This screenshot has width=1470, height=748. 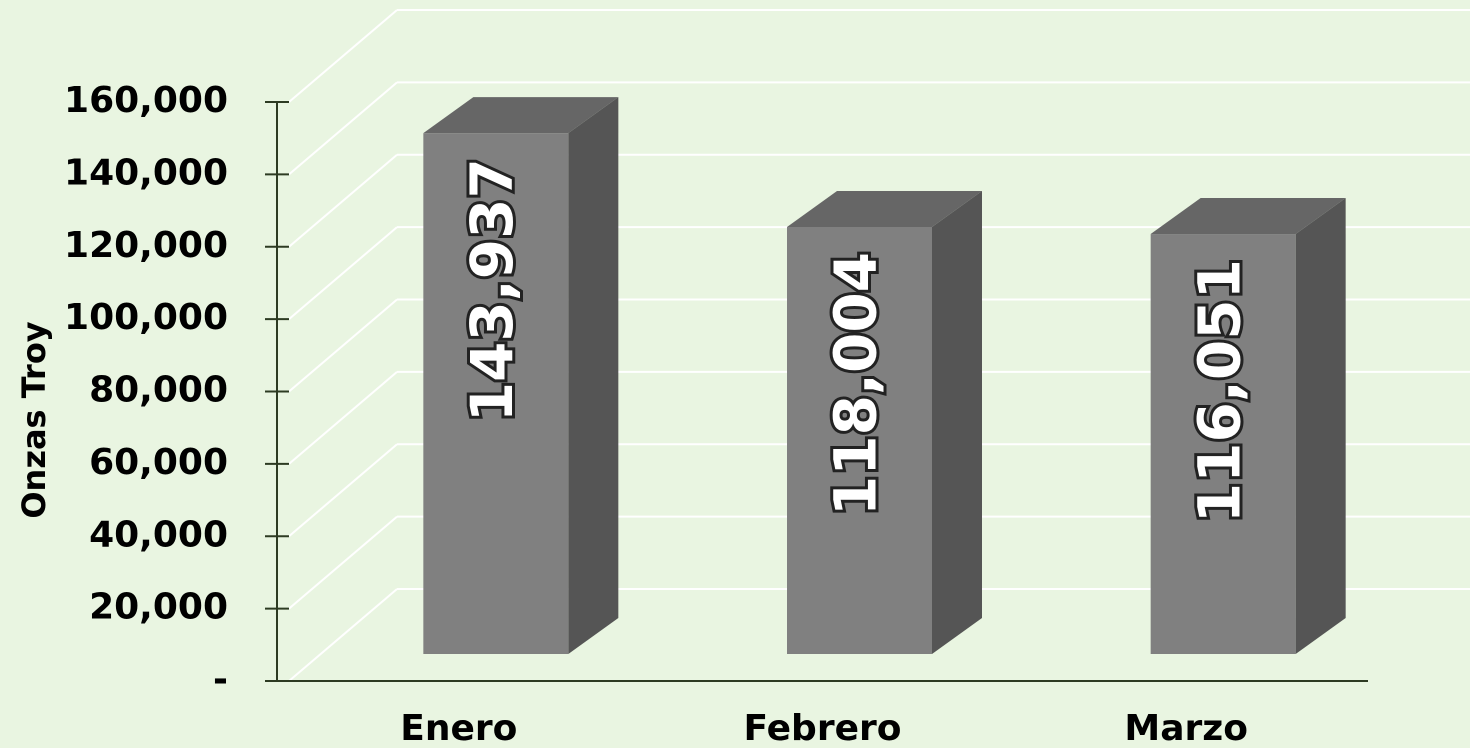 I want to click on y-tick-label: 60,000, so click(x=158, y=462).